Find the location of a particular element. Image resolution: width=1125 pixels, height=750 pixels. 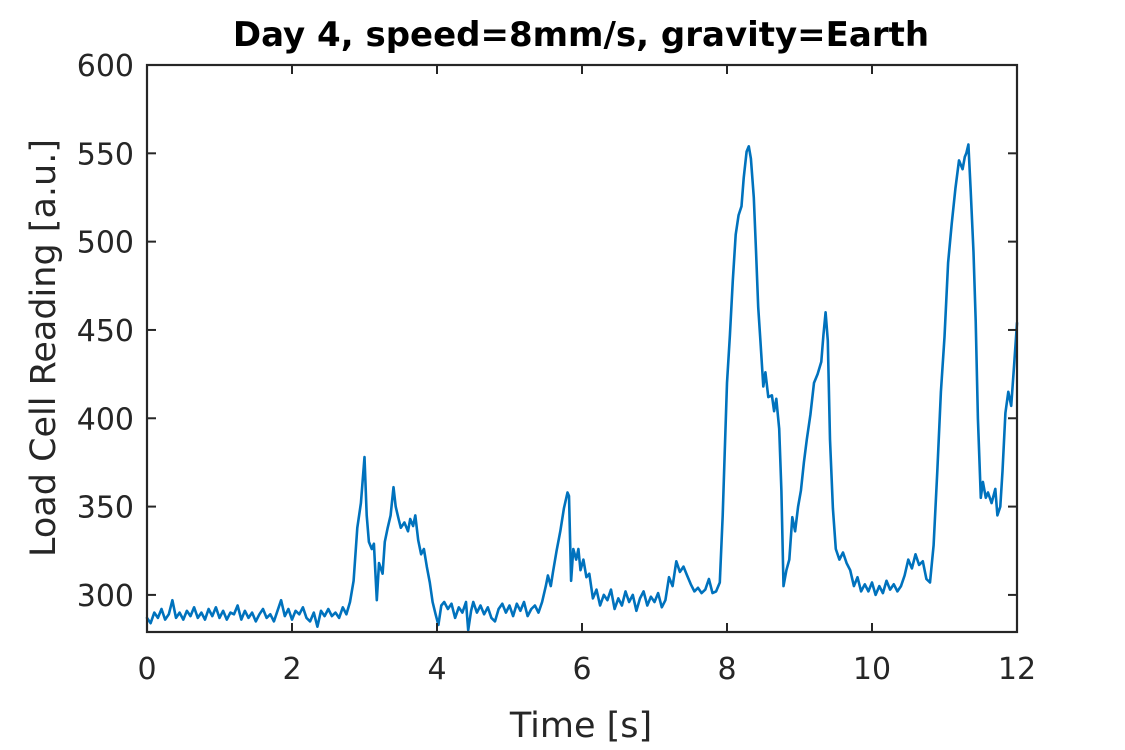

x-axis-label: Time [s] is located at coordinates (580, 726).